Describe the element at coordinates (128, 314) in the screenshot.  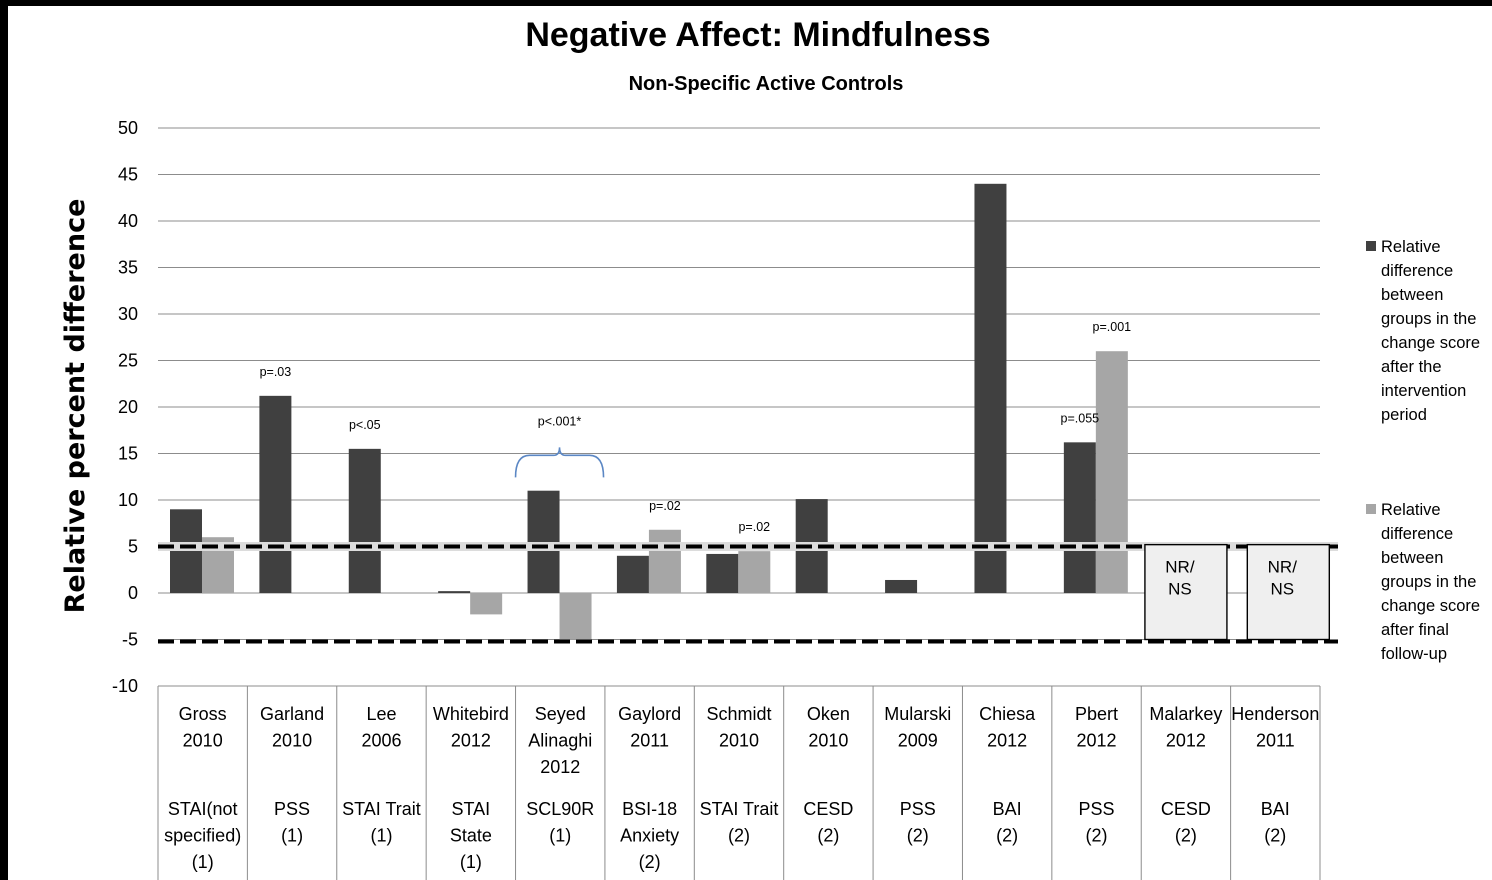
I see `y-tick-label: 30` at that location.